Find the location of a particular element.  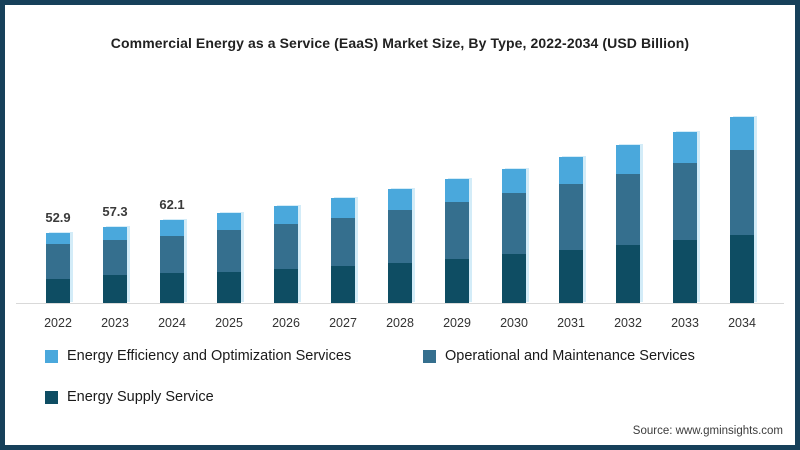

bar-2028 is located at coordinates (400, 245).